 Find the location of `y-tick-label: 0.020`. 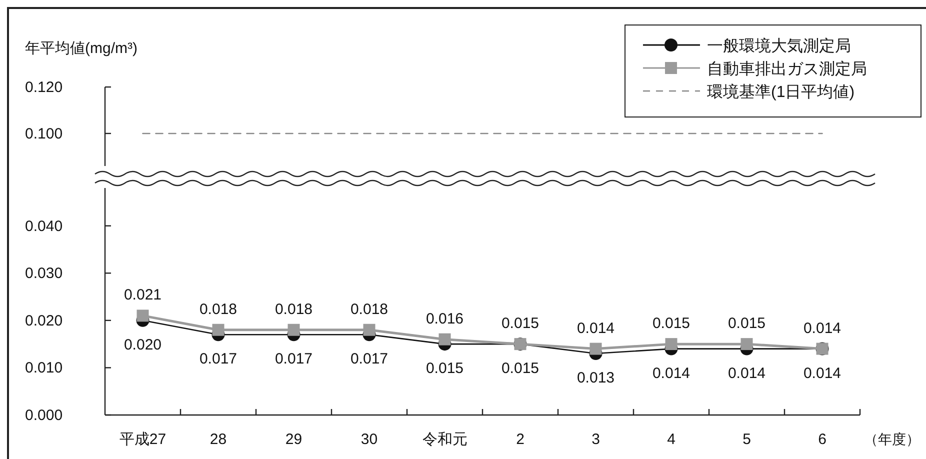

y-tick-label: 0.020 is located at coordinates (44, 321).